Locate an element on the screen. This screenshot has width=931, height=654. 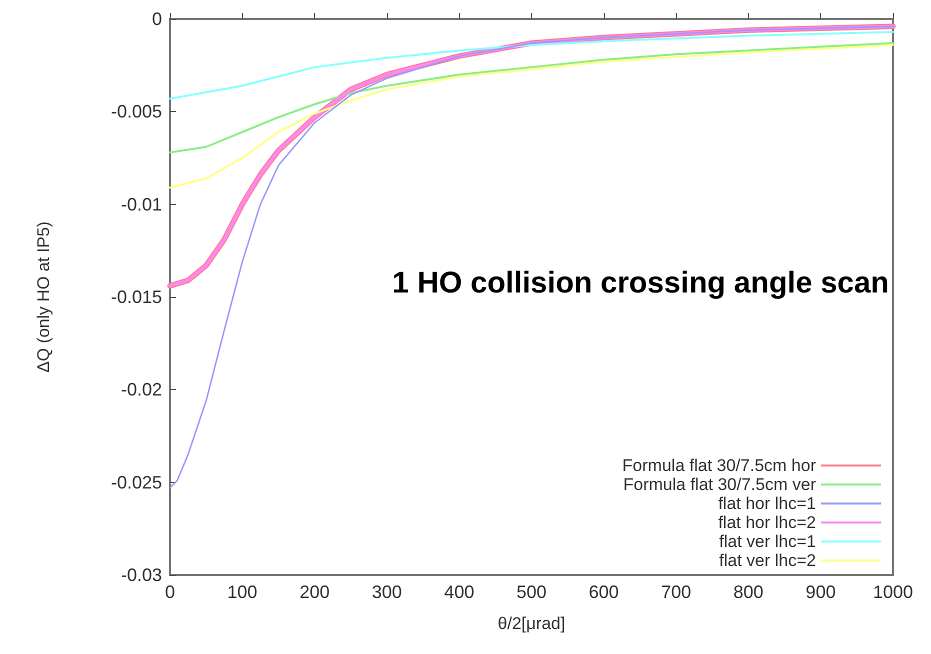
y-tick-label: -0.005 is located at coordinates (136, 112).